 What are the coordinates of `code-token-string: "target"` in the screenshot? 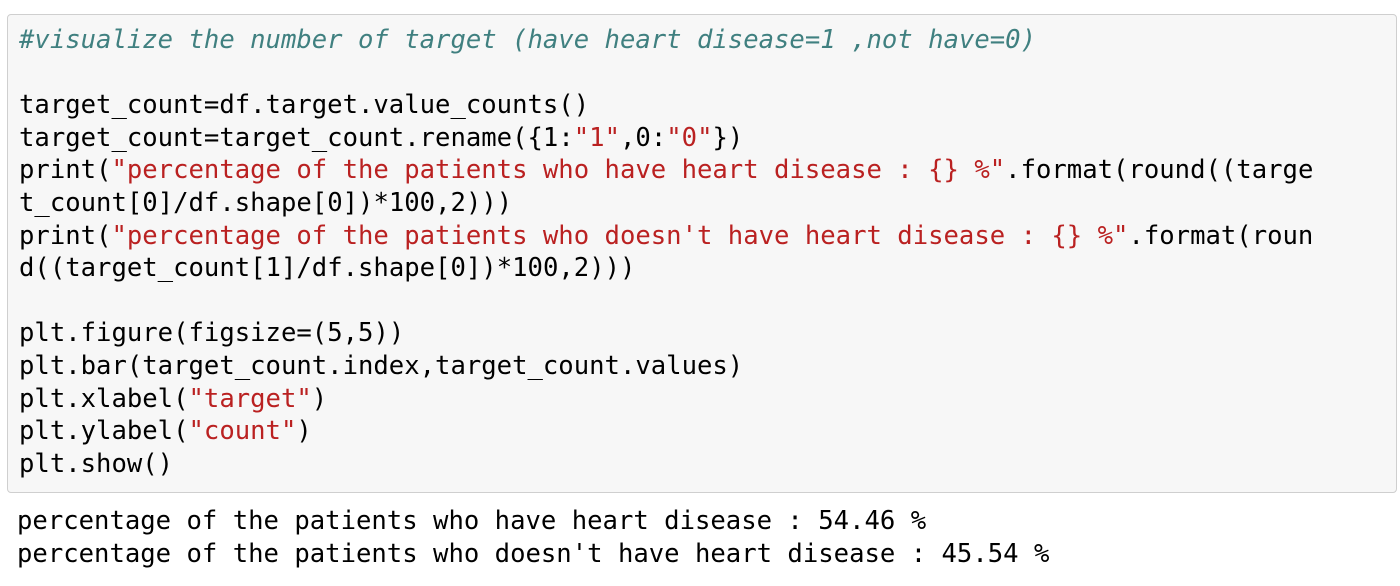 It's located at (250, 398).